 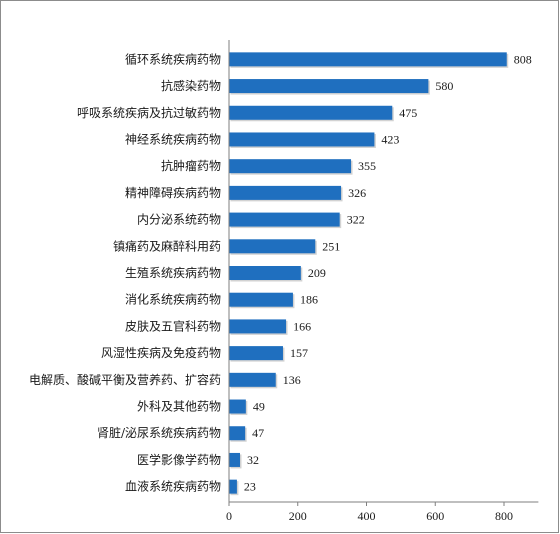 What do you see at coordinates (159, 432) in the screenshot?
I see `category-label: 肾脏/泌尿系统疾病药物` at bounding box center [159, 432].